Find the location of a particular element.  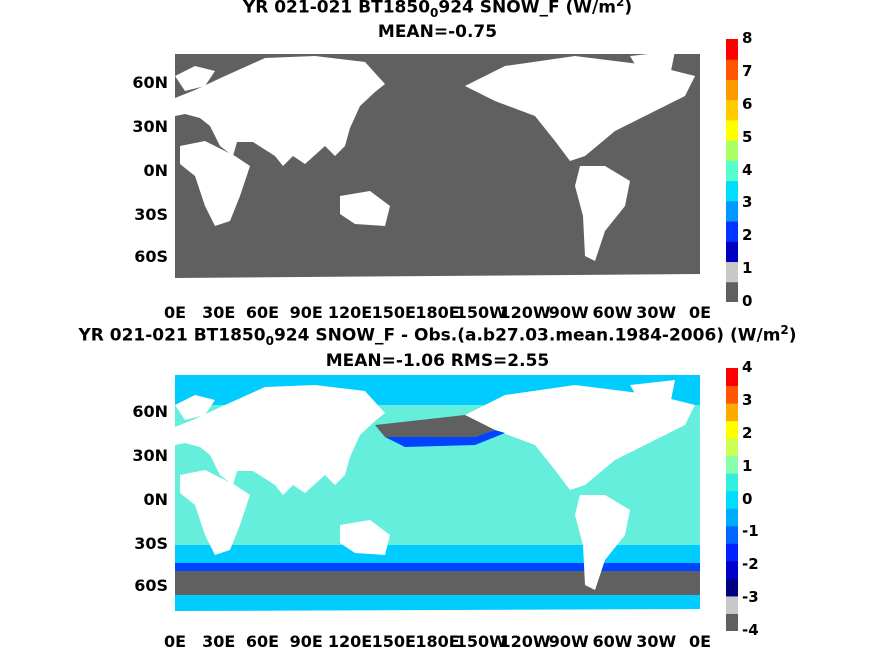

panel1-mean: MEAN=-0.75 is located at coordinates (437, 32).